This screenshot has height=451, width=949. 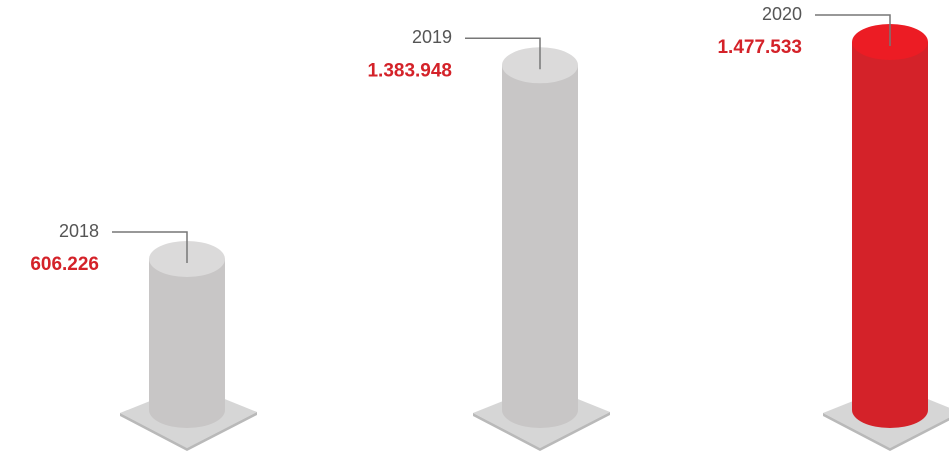 I want to click on category-label: 2020, so click(x=782, y=14).